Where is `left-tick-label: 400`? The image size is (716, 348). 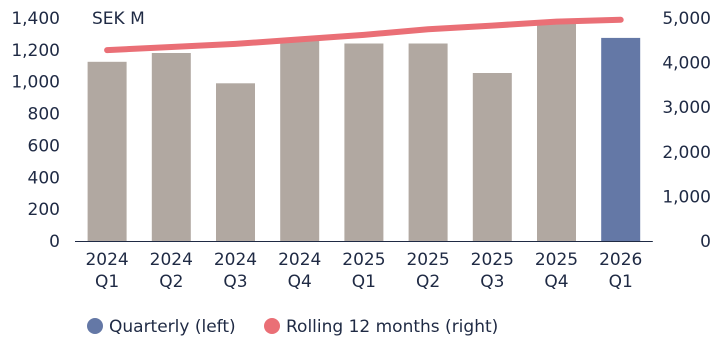
left-tick-label: 400 is located at coordinates (44, 178).